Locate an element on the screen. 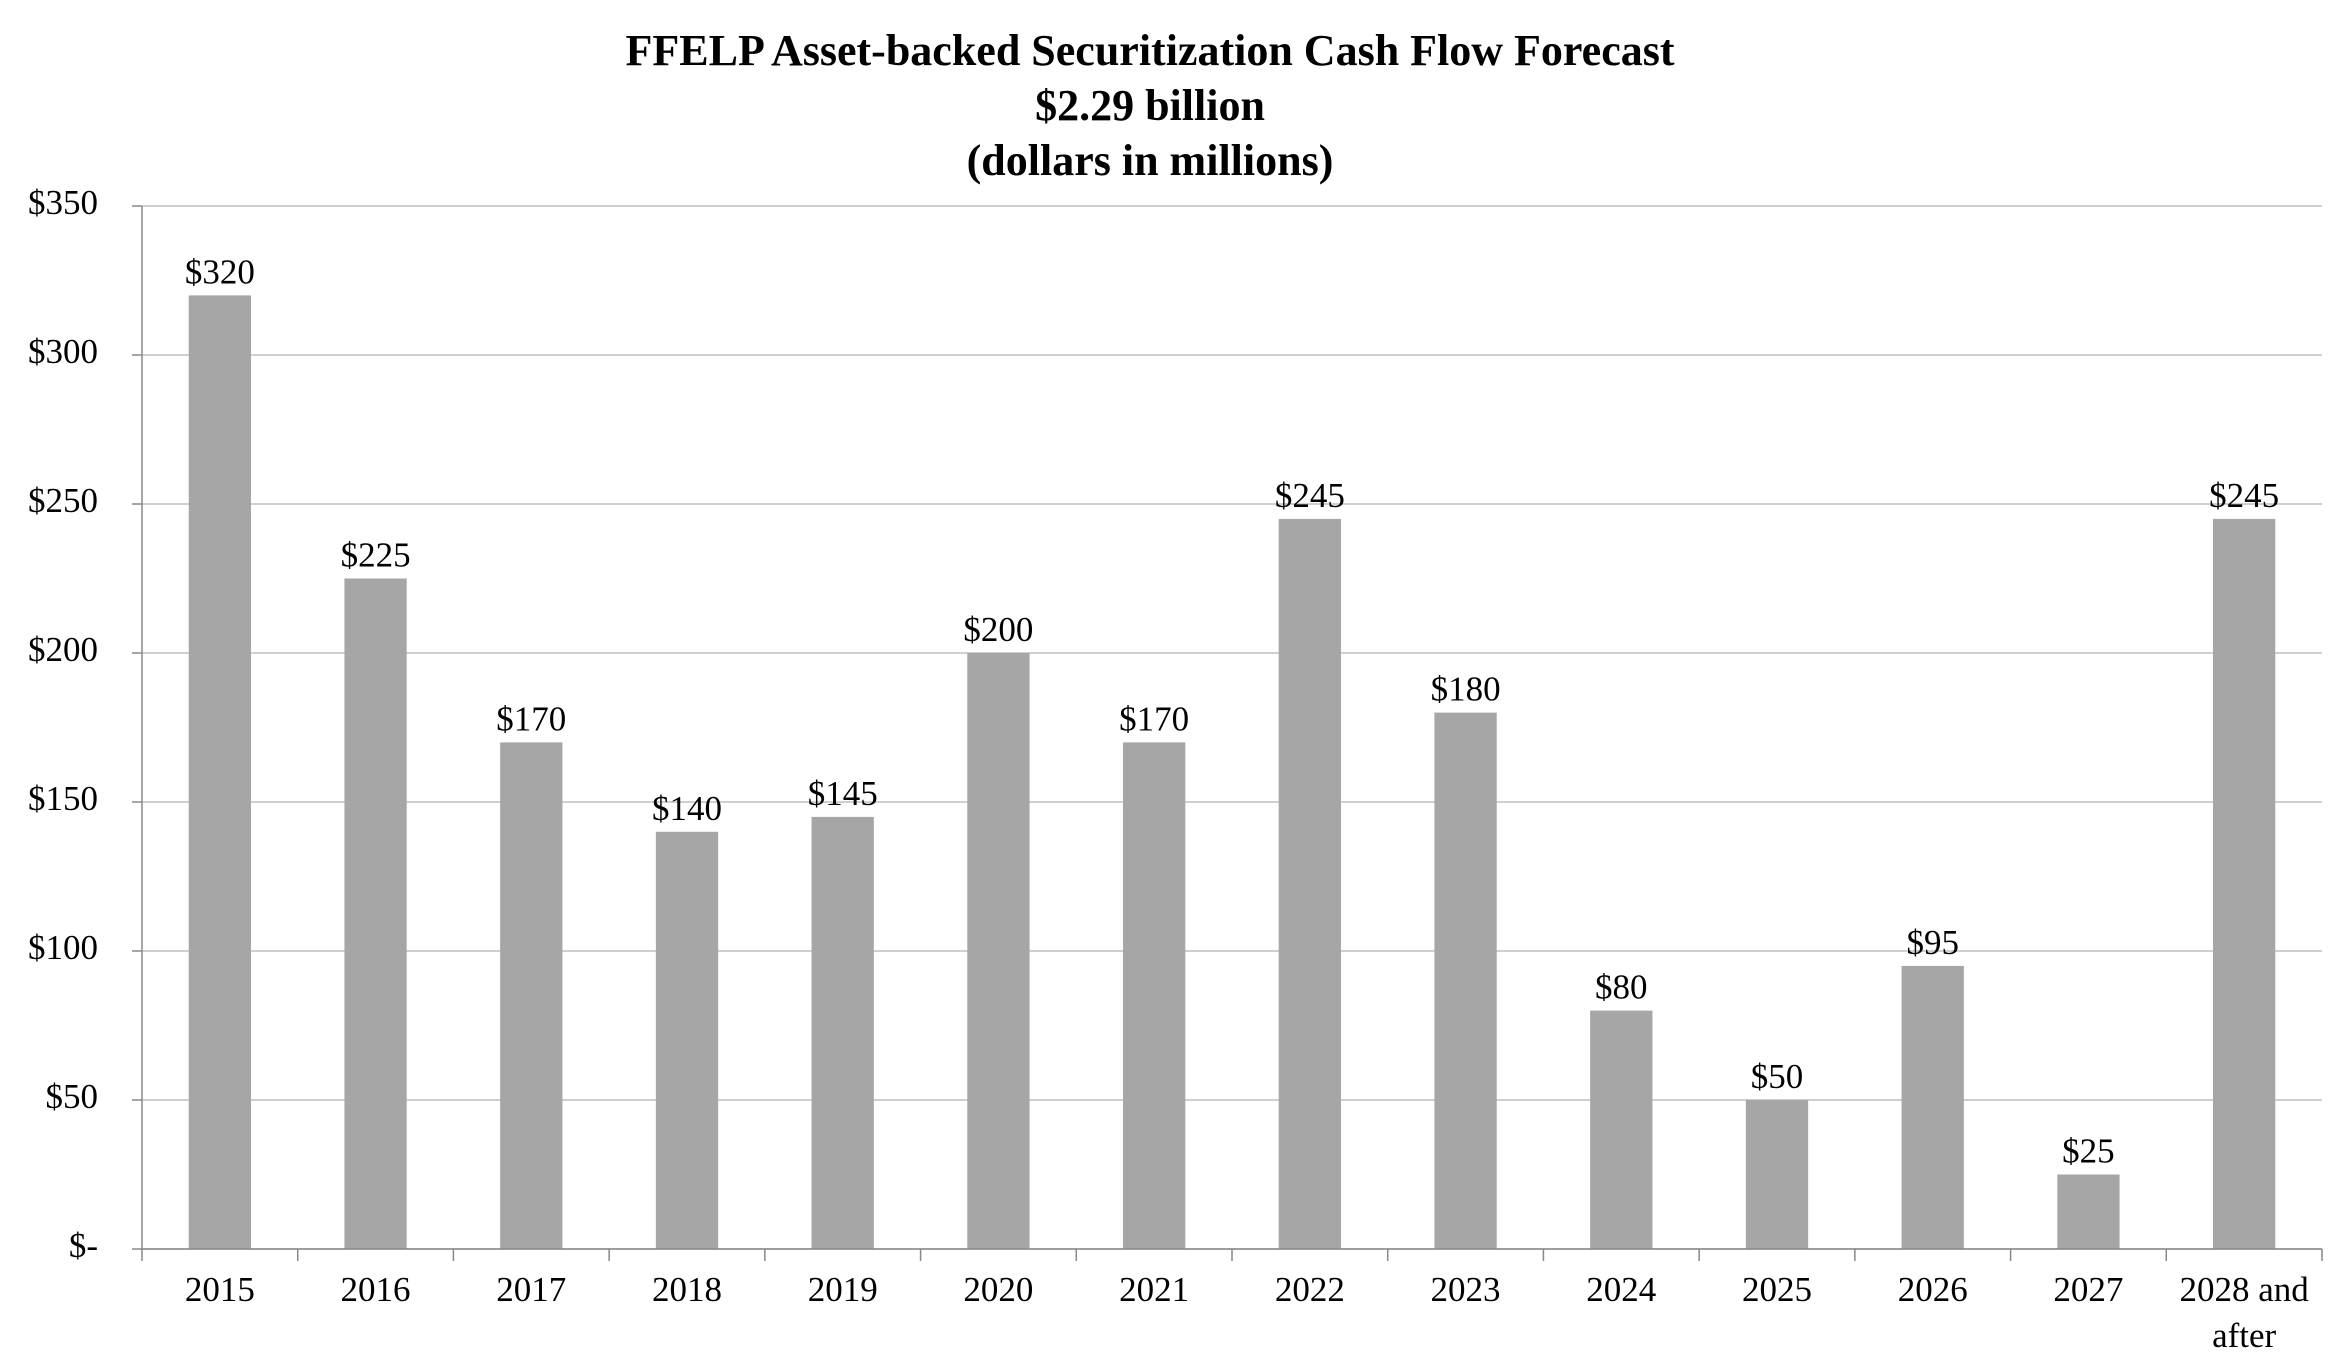 This screenshot has width=2330, height=1368. x-tick-label: 2015 is located at coordinates (219, 1289).